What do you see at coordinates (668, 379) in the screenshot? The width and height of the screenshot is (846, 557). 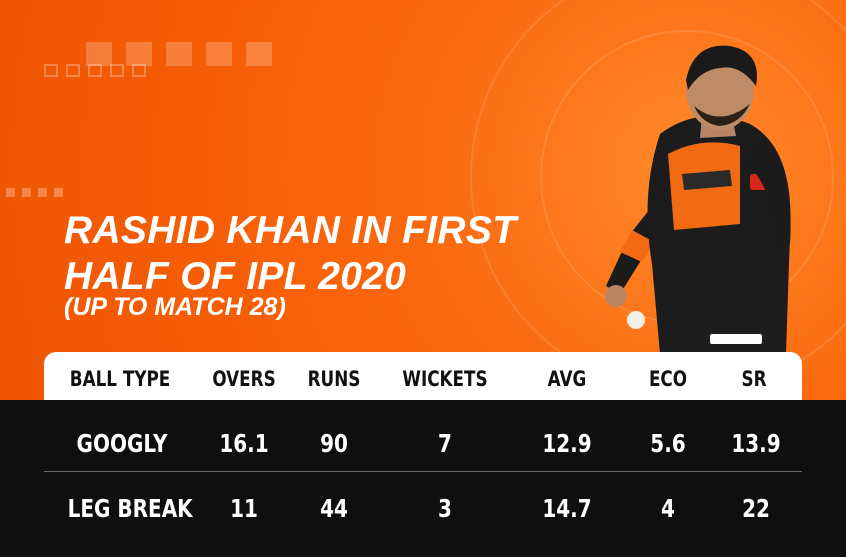 I see `header-eco: ECO` at bounding box center [668, 379].